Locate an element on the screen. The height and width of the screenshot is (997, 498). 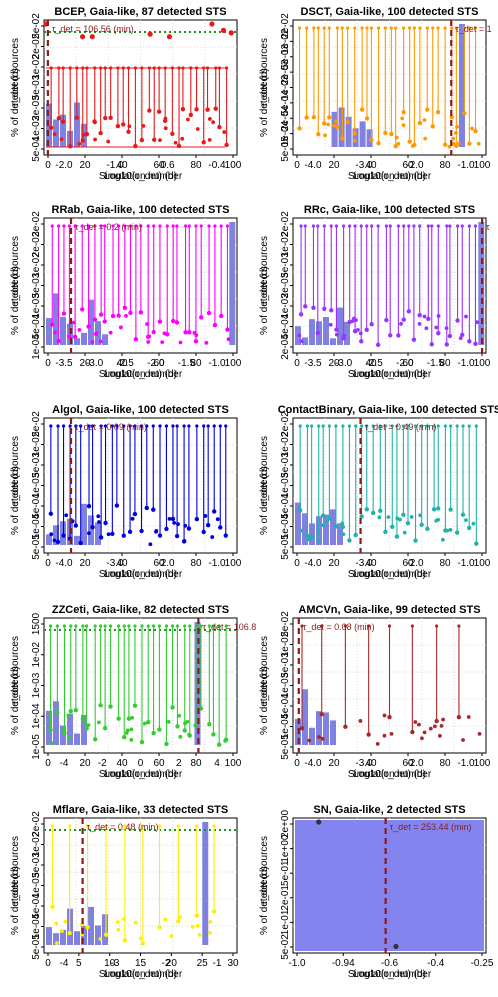
y-tick-label: 5e-05 is located at coordinates (285, 149).